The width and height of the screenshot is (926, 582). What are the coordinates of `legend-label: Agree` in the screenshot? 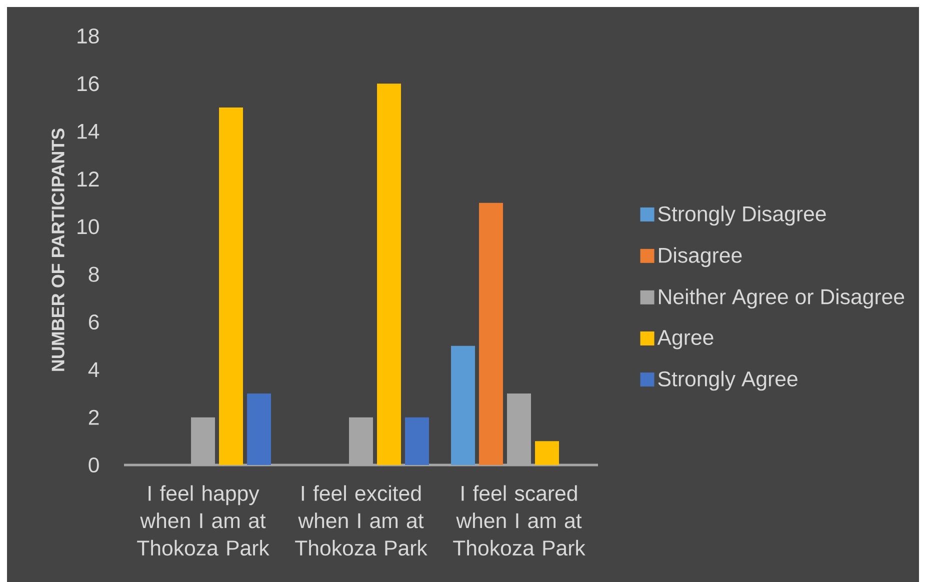 It's located at (685, 340).